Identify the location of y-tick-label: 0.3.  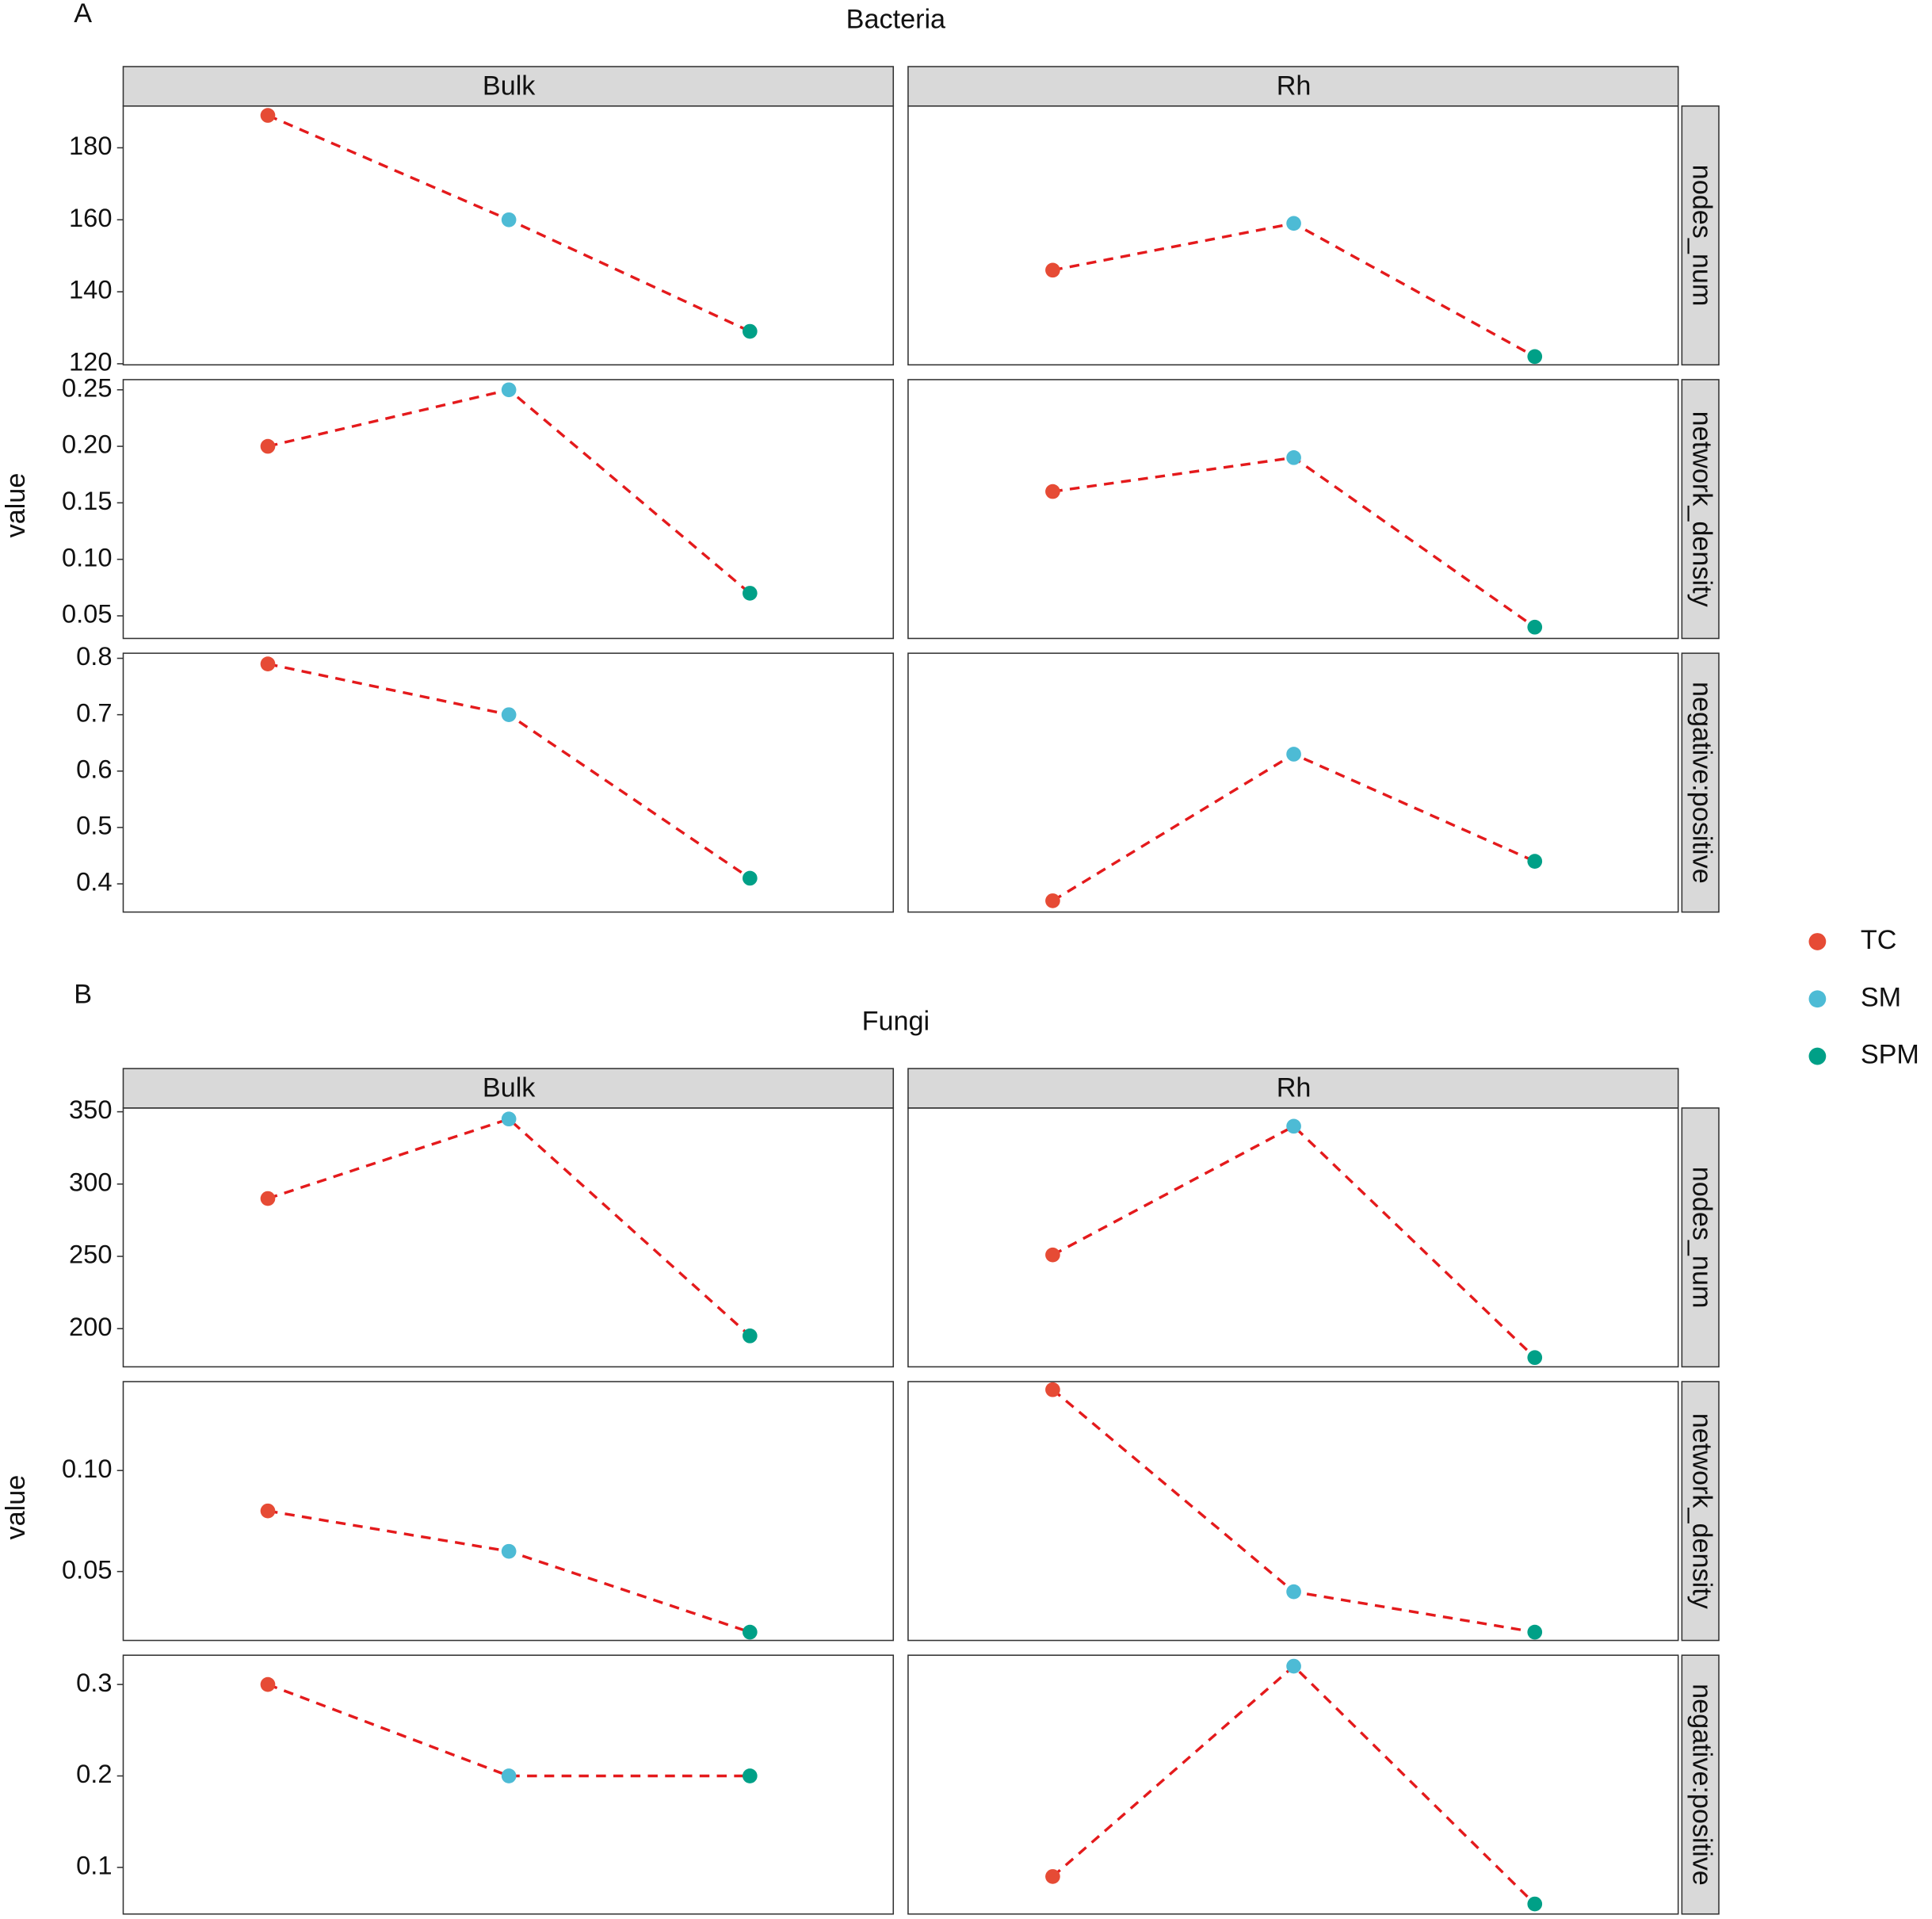
(94, 1682).